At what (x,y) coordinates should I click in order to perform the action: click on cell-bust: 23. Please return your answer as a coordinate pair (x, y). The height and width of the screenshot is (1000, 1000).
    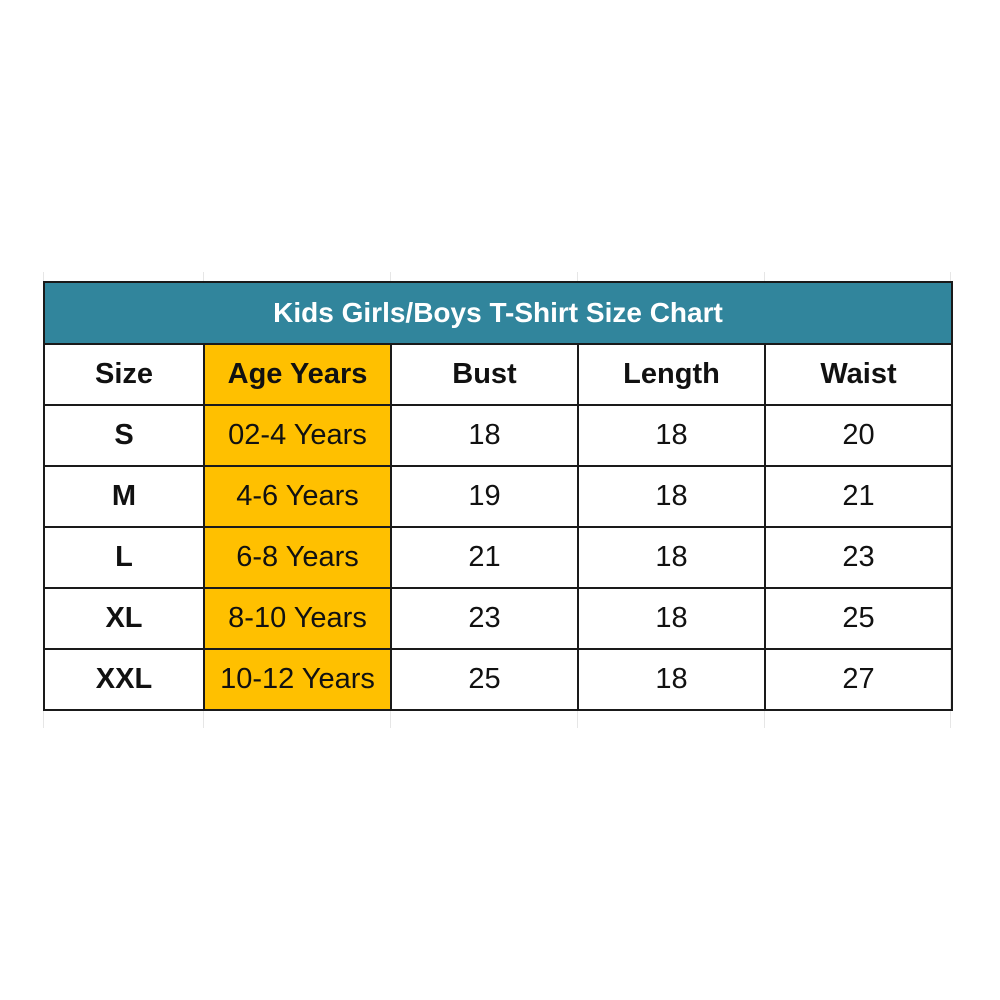
    Looking at the image, I should click on (484, 618).